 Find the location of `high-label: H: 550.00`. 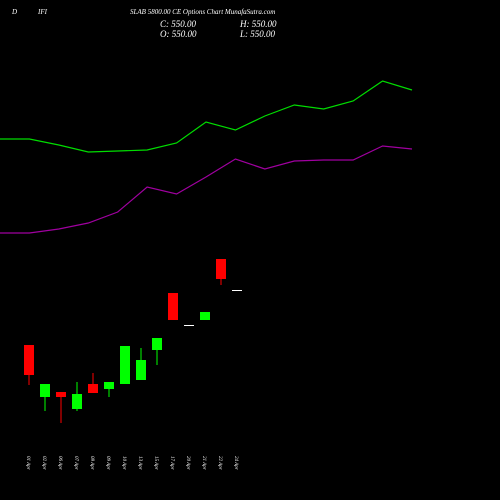

high-label: H: 550.00 is located at coordinates (258, 24).